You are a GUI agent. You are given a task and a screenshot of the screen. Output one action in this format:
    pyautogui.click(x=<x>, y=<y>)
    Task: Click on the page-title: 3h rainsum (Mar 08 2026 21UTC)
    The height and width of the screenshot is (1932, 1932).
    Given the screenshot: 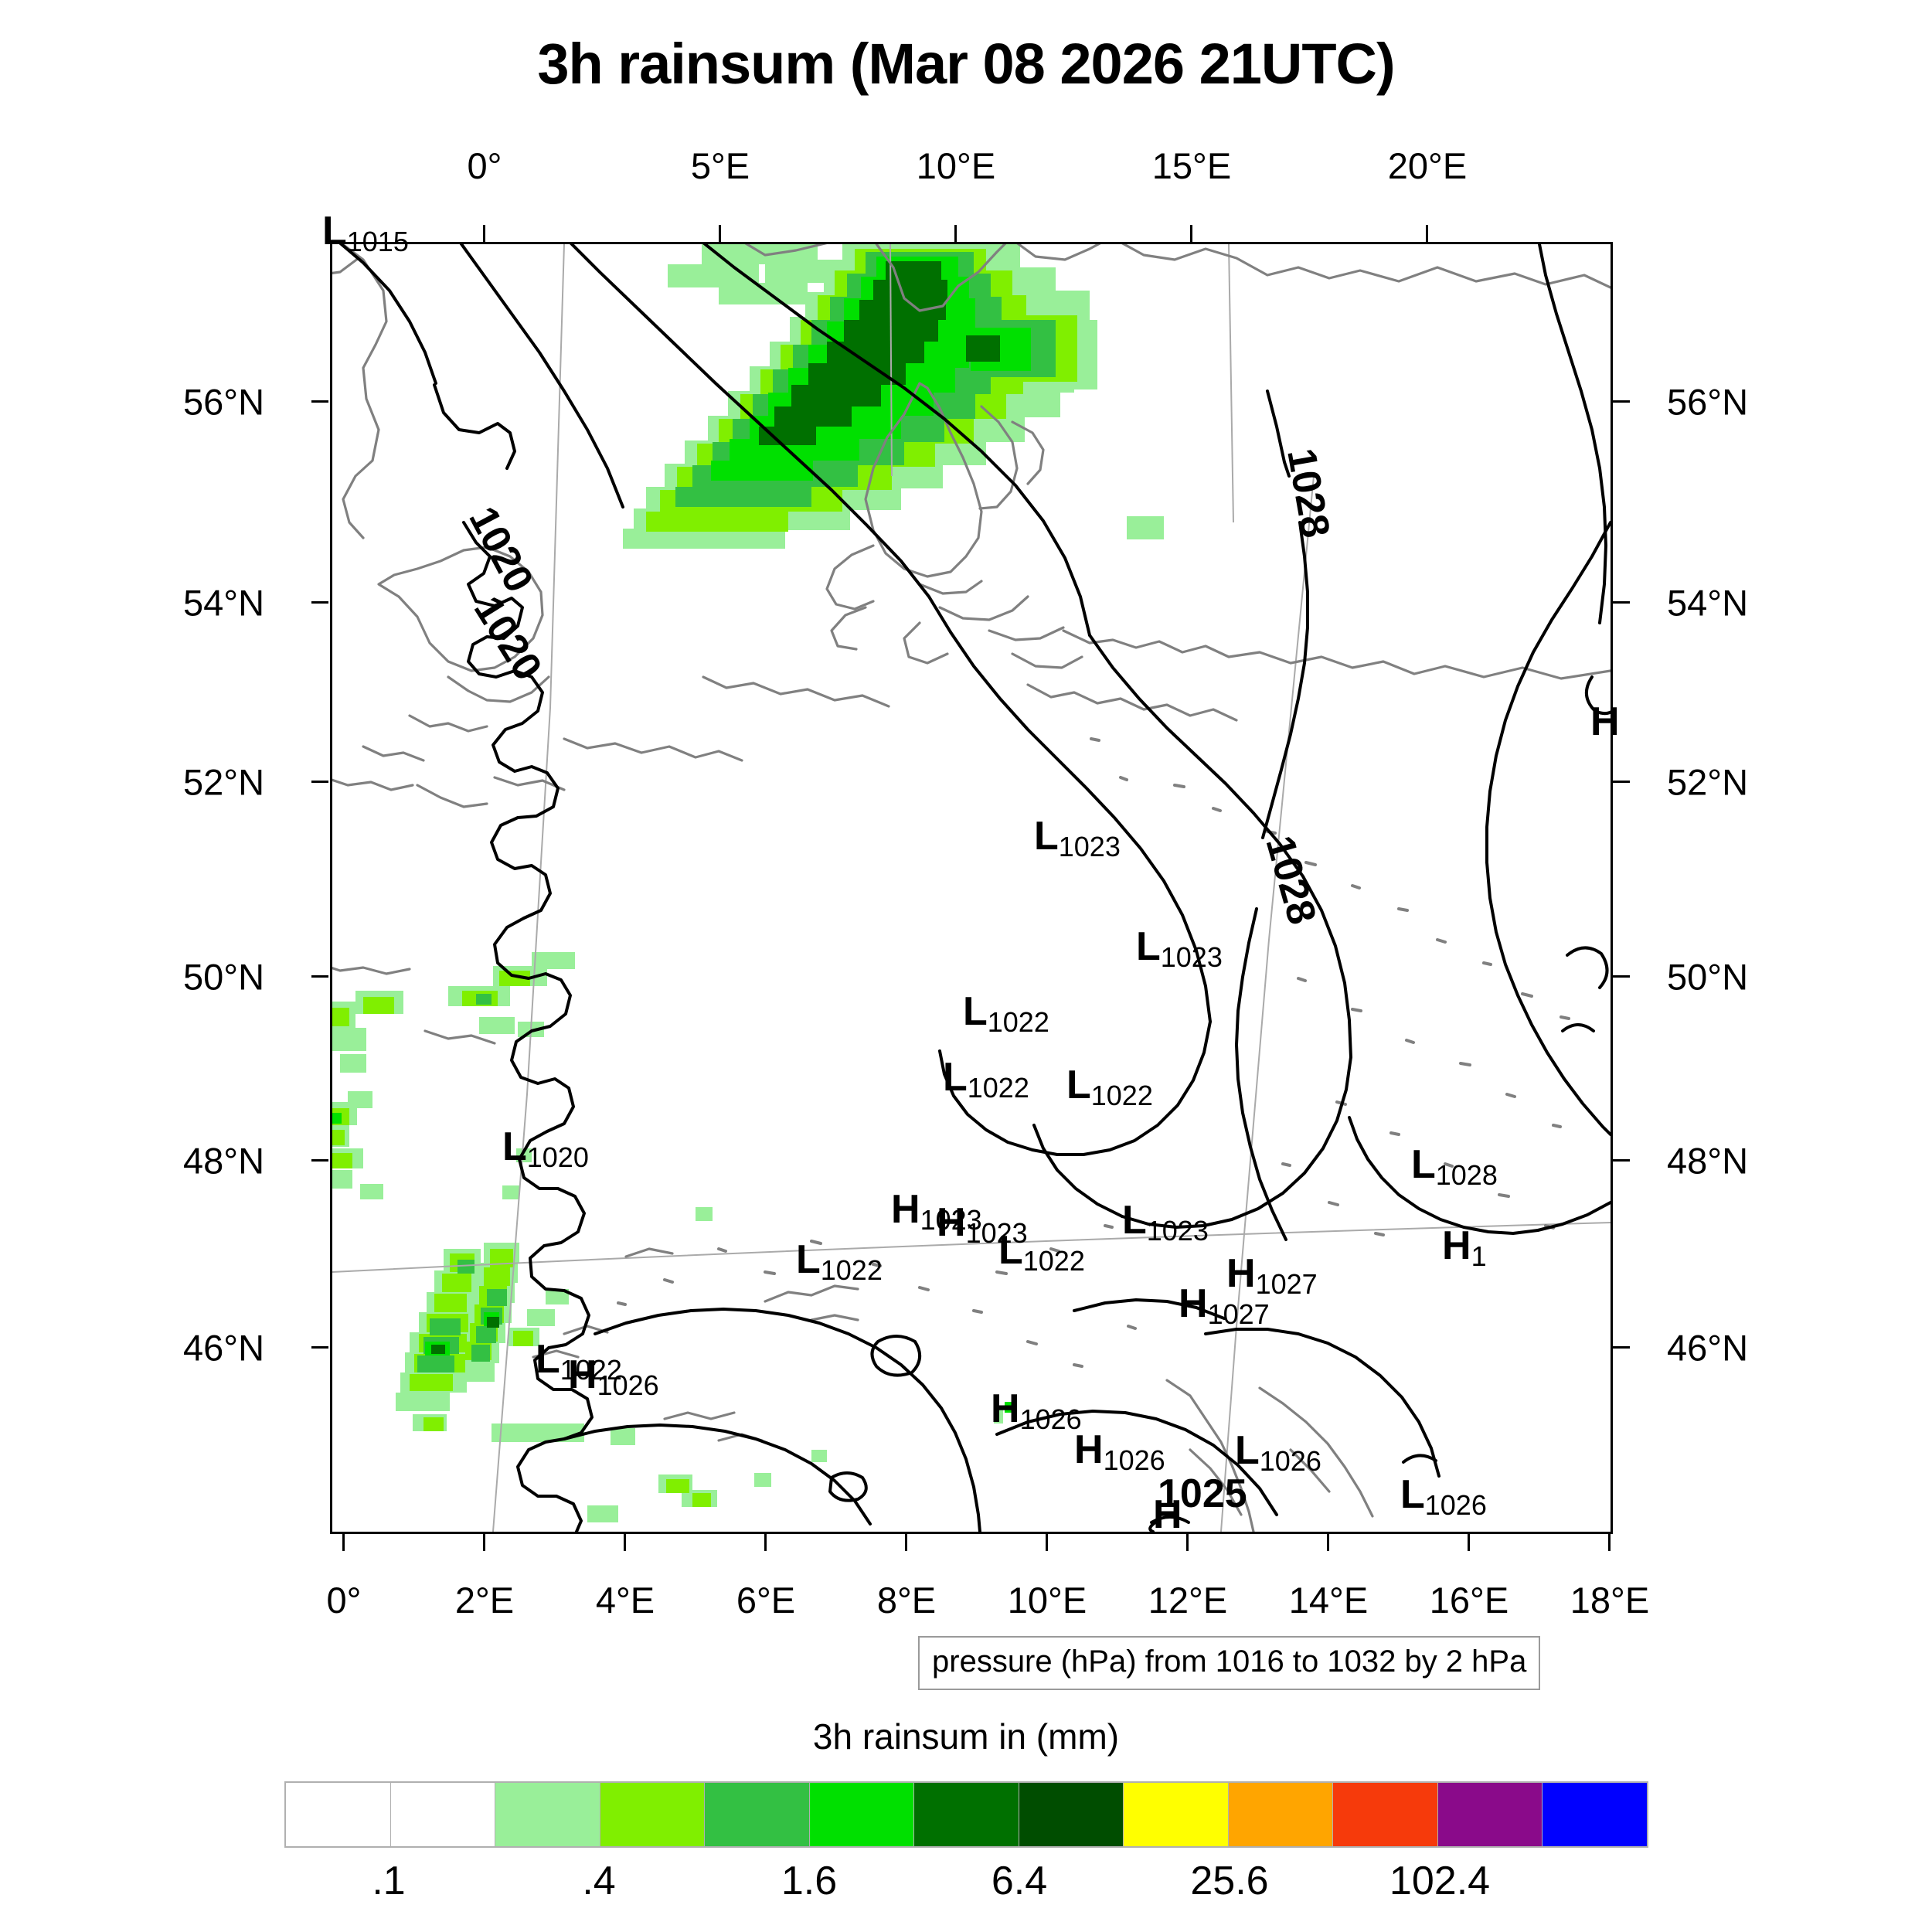 What is the action you would take?
    pyautogui.click(x=966, y=64)
    